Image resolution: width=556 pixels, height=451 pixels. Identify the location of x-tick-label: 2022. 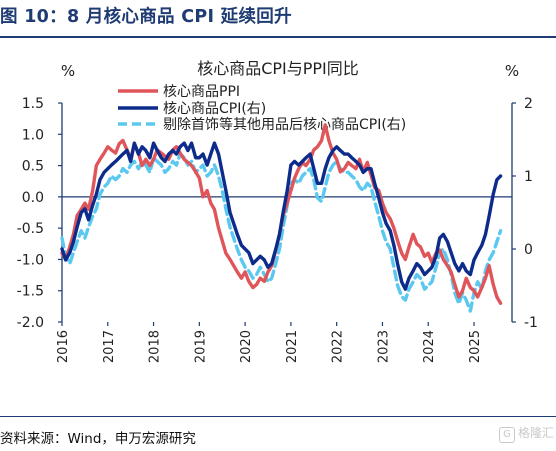
(338, 346).